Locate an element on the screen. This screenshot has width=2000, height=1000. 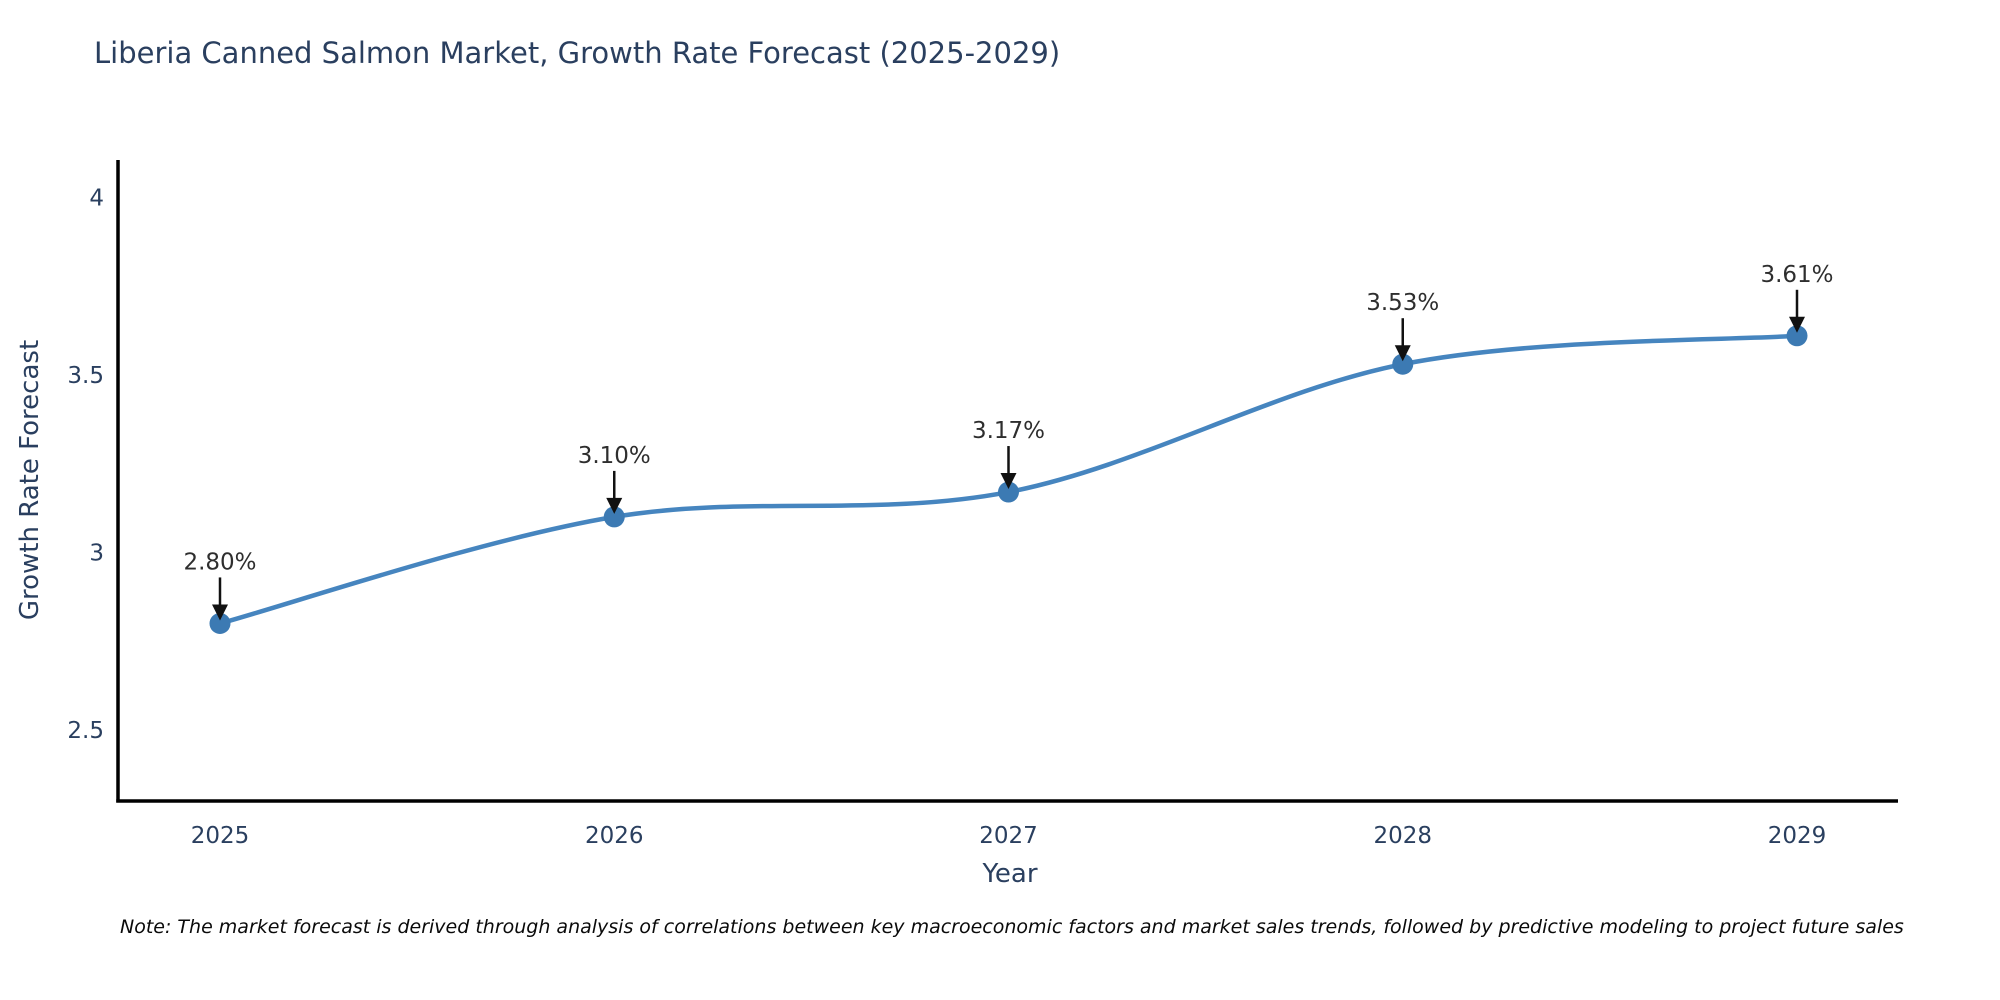
data-label-2029: 3.61% is located at coordinates (1796, 275).